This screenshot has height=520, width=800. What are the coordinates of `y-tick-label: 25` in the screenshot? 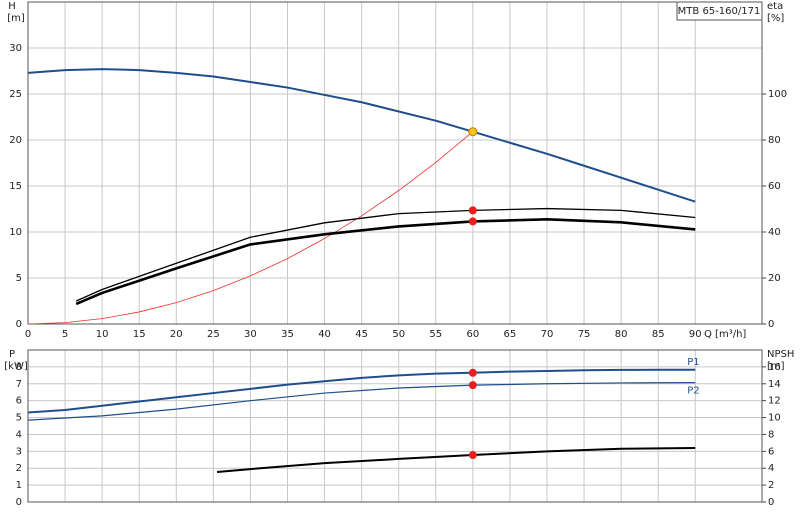 It's located at (15, 94).